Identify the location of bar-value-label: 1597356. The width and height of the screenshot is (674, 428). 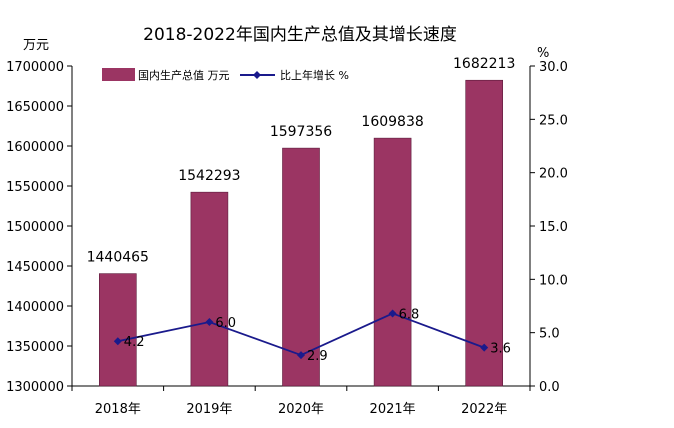
(301, 132).